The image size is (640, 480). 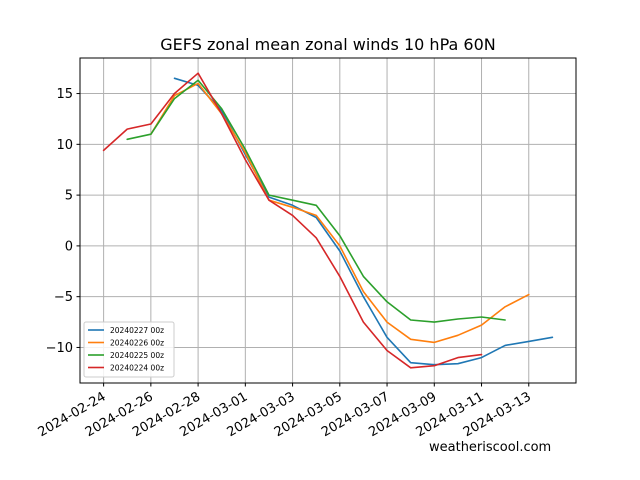 What do you see at coordinates (59, 348) in the screenshot?
I see `y-tick-label: −10` at bounding box center [59, 348].